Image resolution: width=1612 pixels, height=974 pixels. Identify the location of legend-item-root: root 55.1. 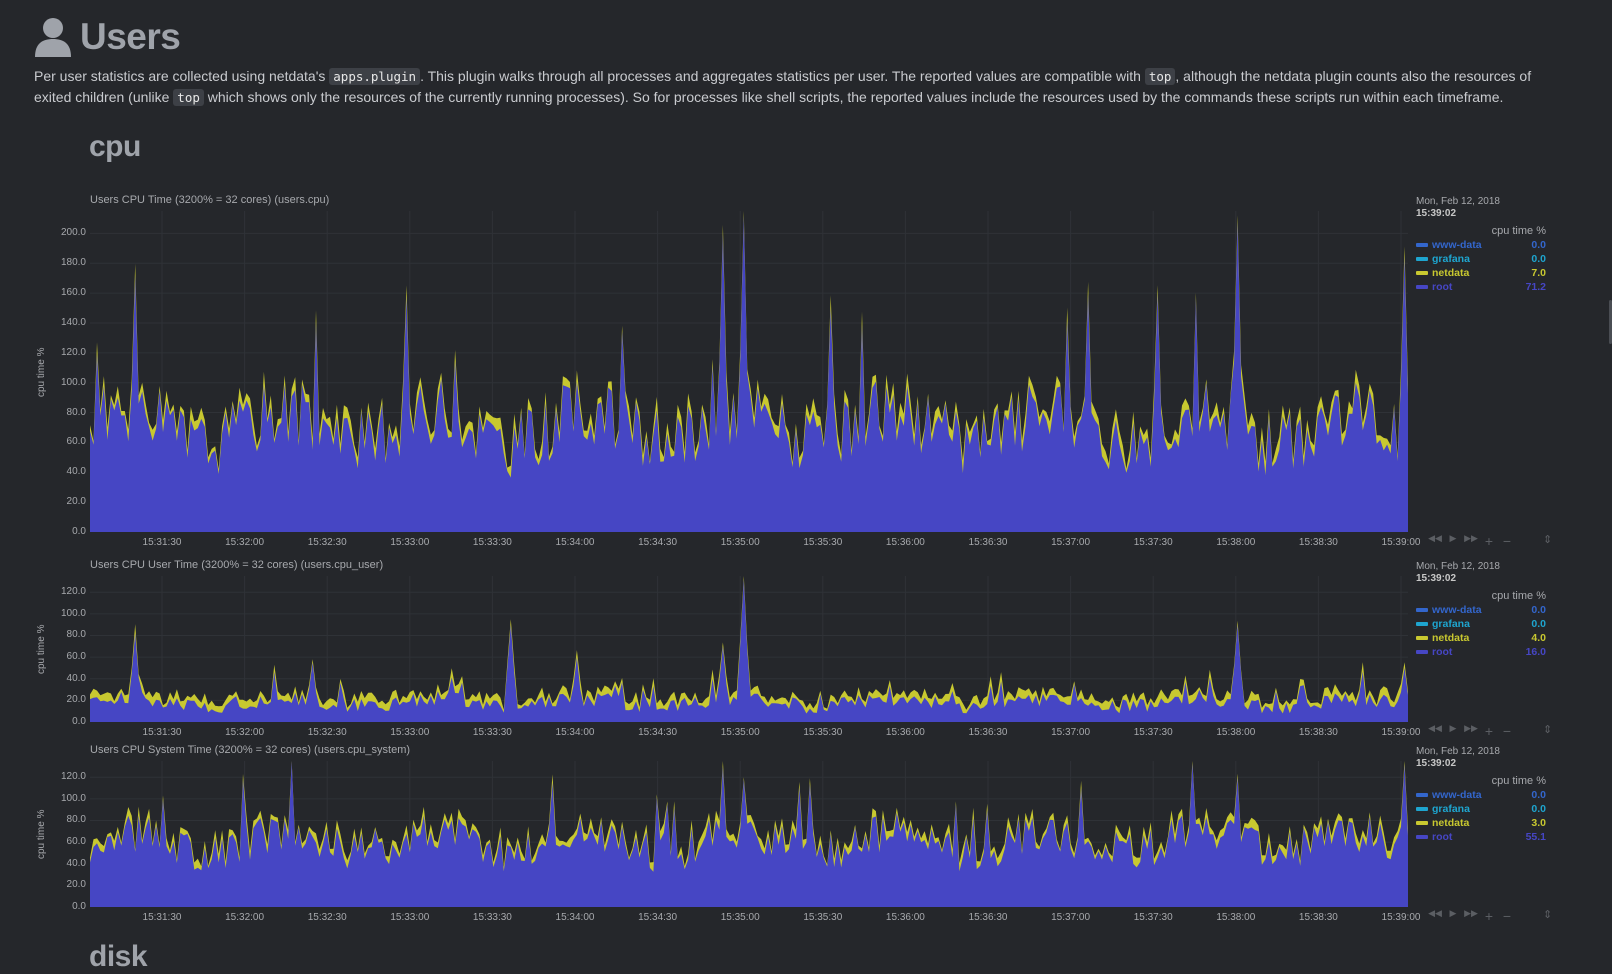
(1481, 837).